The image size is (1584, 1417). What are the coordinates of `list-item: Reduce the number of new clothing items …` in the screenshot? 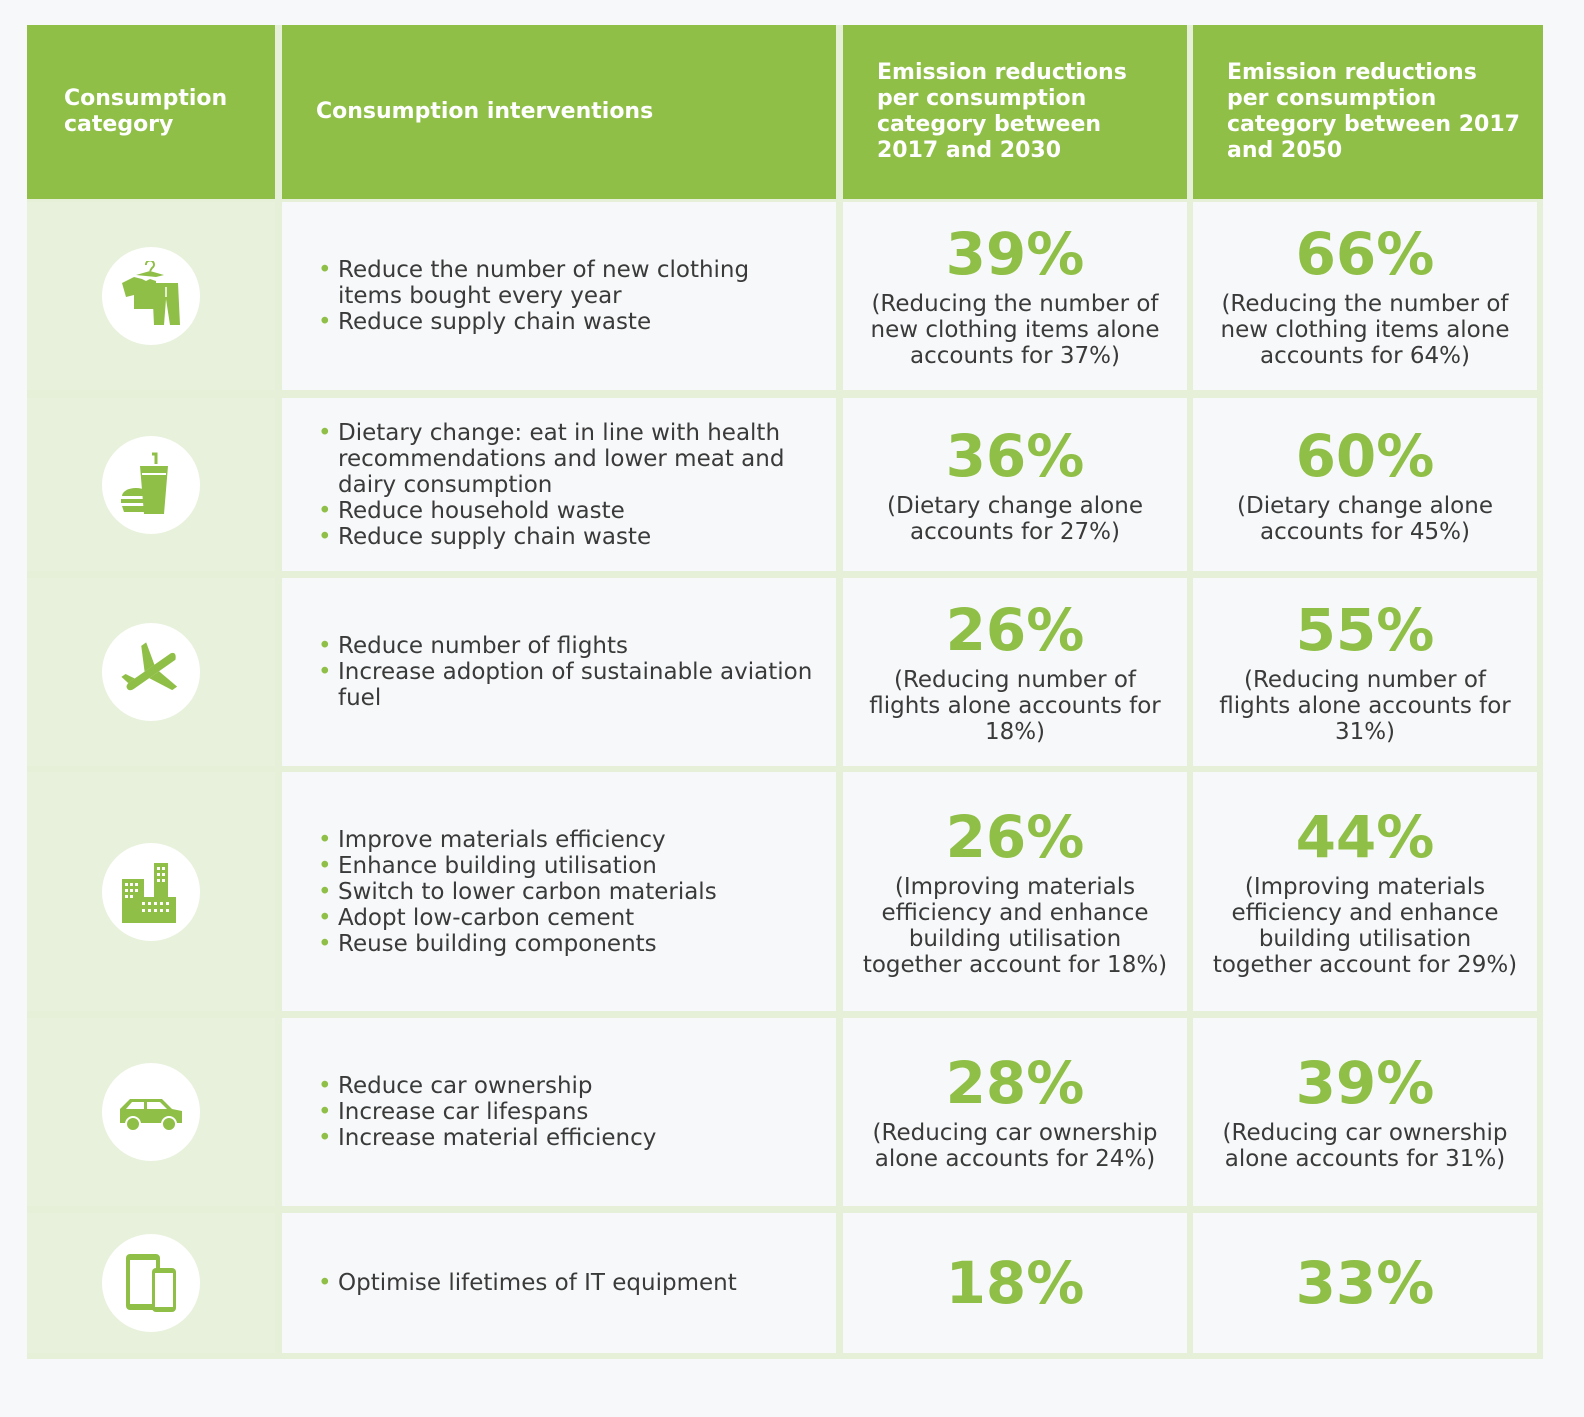 It's located at (567, 283).